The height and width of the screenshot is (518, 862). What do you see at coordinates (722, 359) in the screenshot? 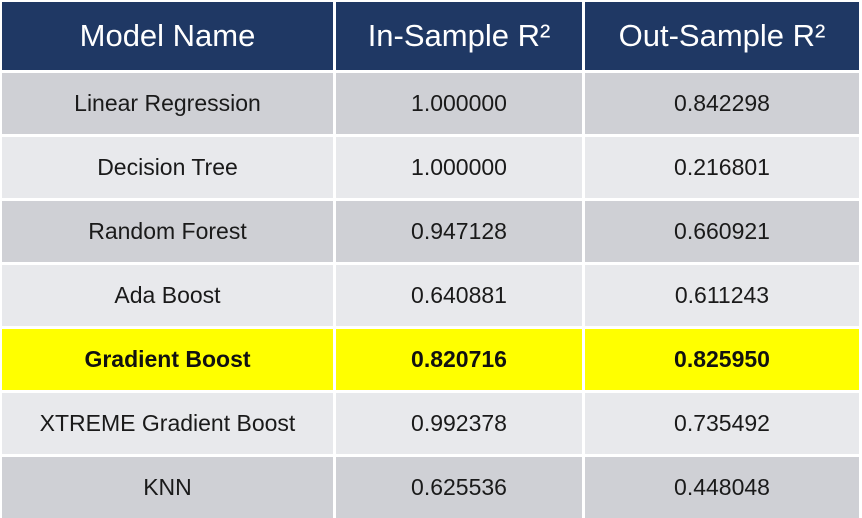
I see `out-sample-cell: 0.825950` at bounding box center [722, 359].